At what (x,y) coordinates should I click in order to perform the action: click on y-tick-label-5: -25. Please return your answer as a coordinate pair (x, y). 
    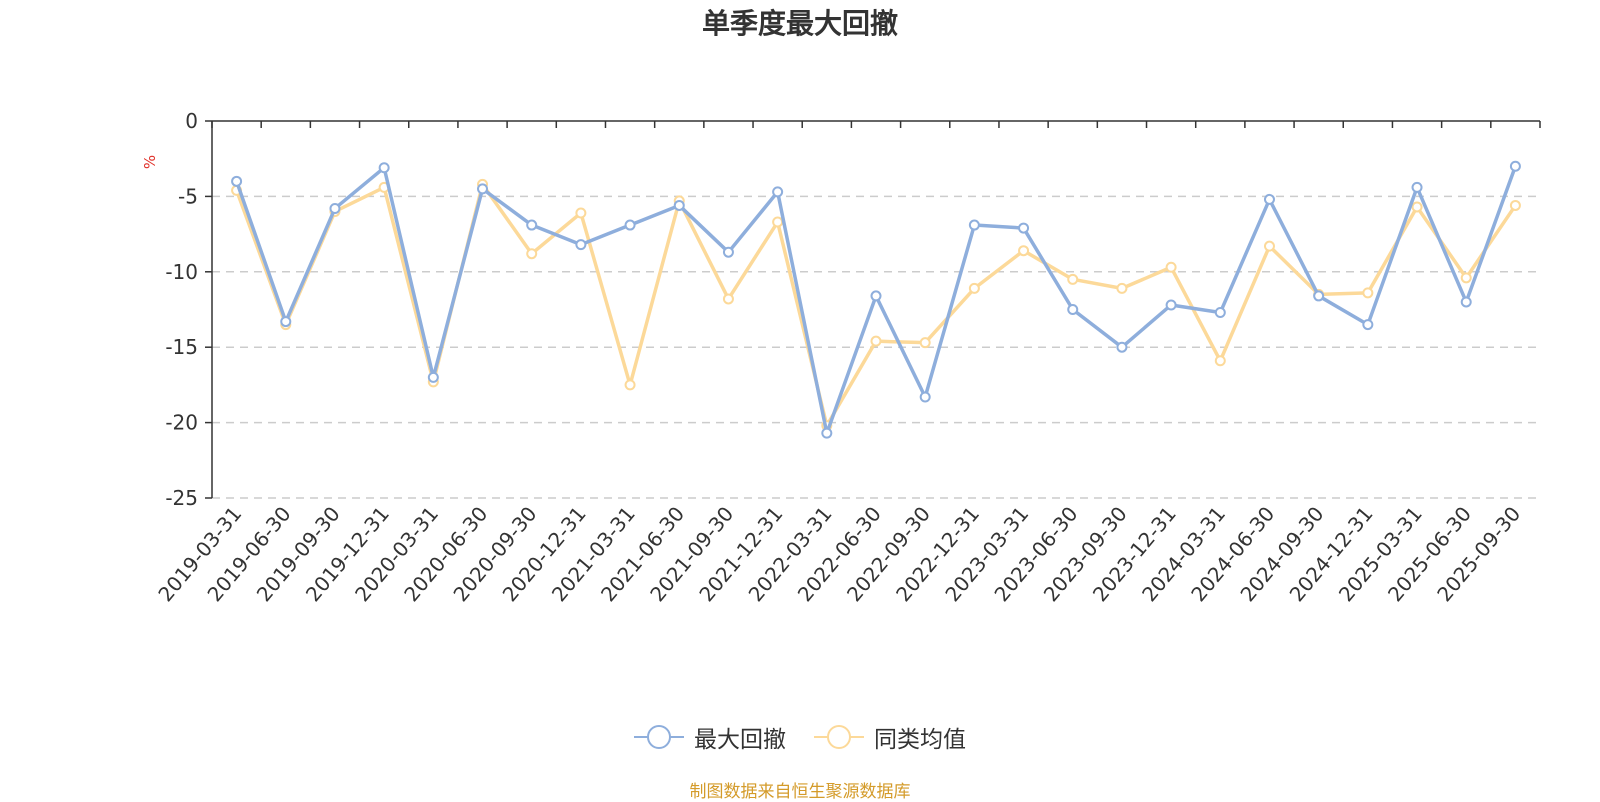
    Looking at the image, I should click on (181, 498).